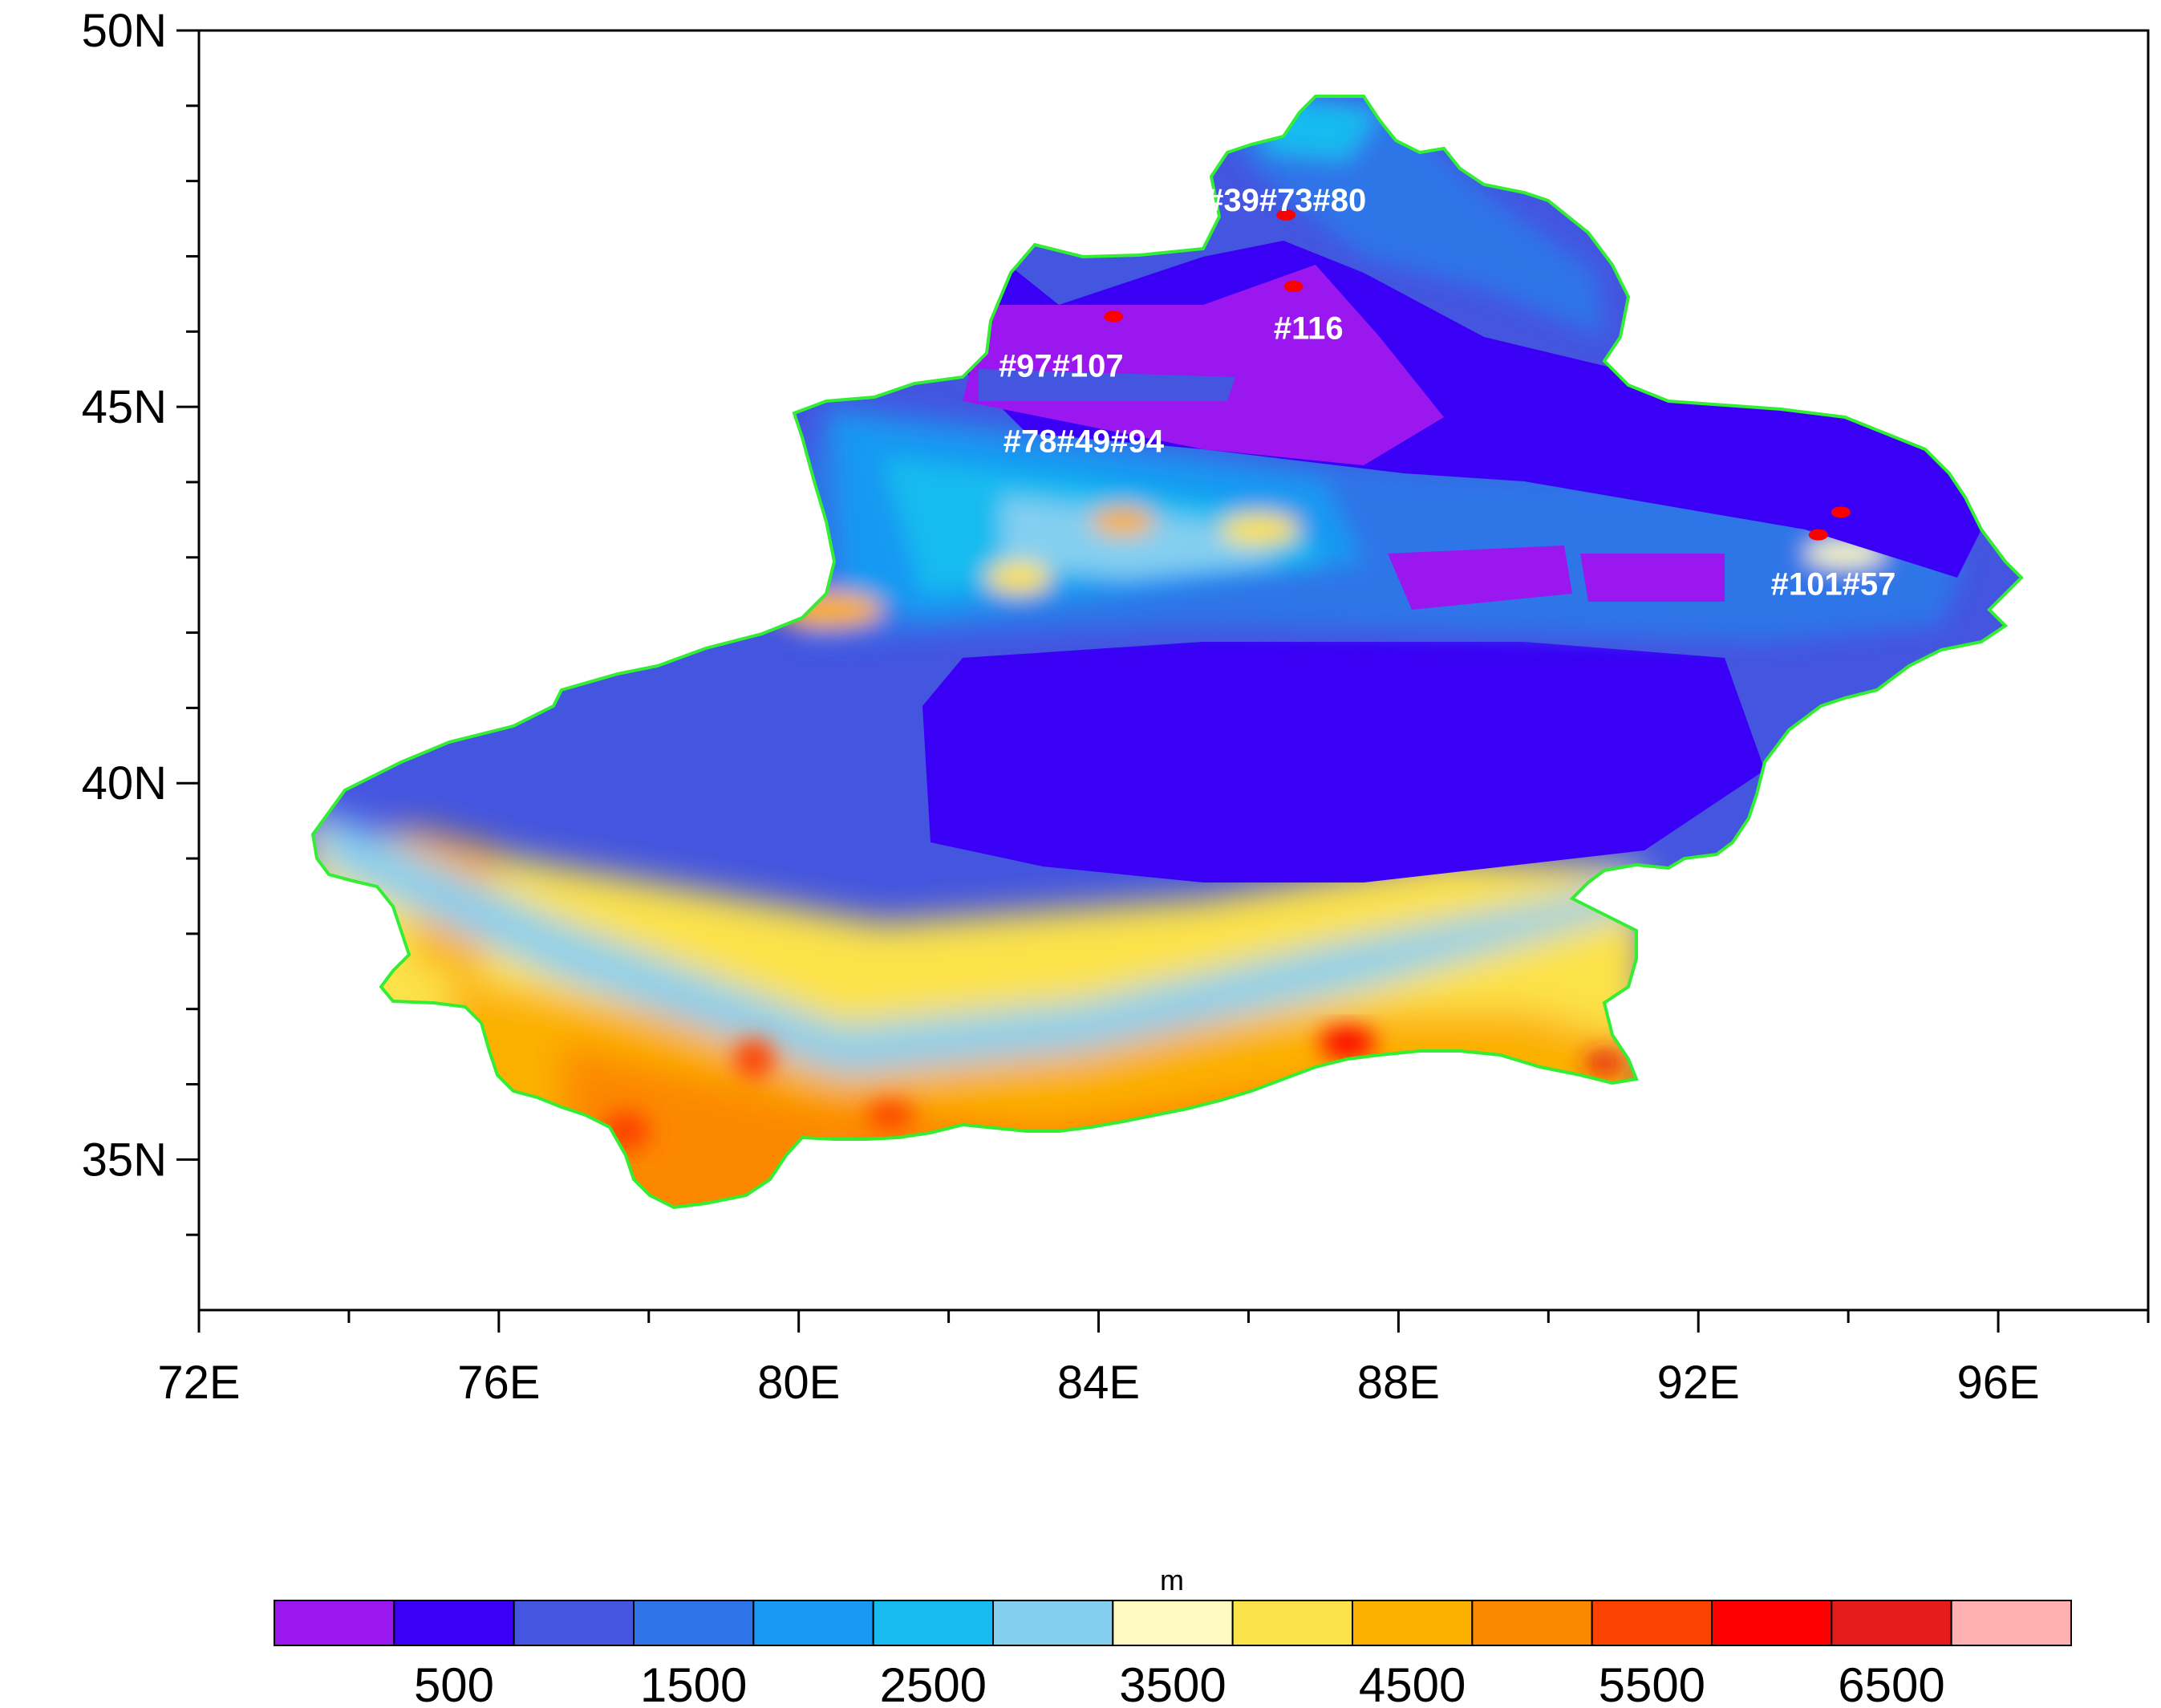  Describe the element at coordinates (693, 1683) in the screenshot. I see `colorbar-label: 1500` at that location.